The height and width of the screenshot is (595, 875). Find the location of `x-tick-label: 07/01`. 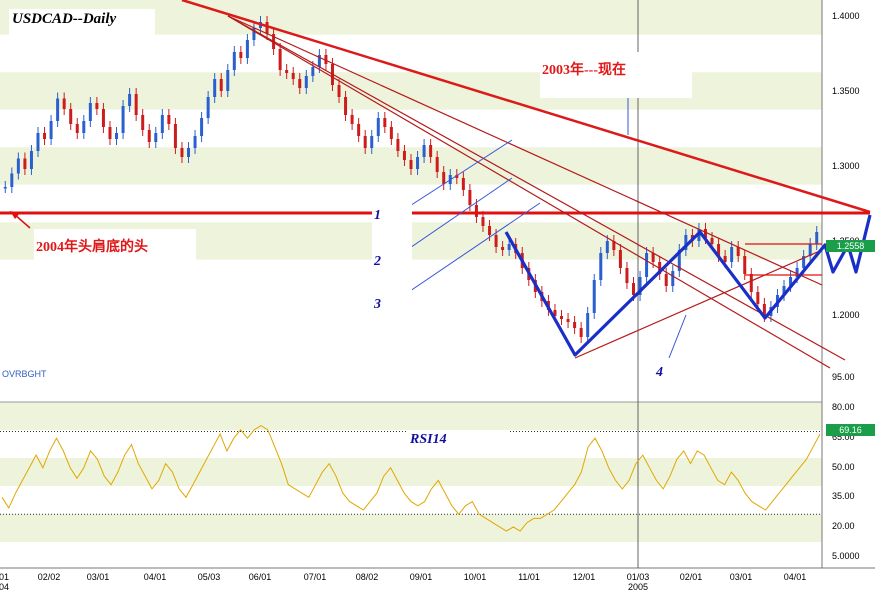

x-tick-label: 07/01 is located at coordinates (315, 577).